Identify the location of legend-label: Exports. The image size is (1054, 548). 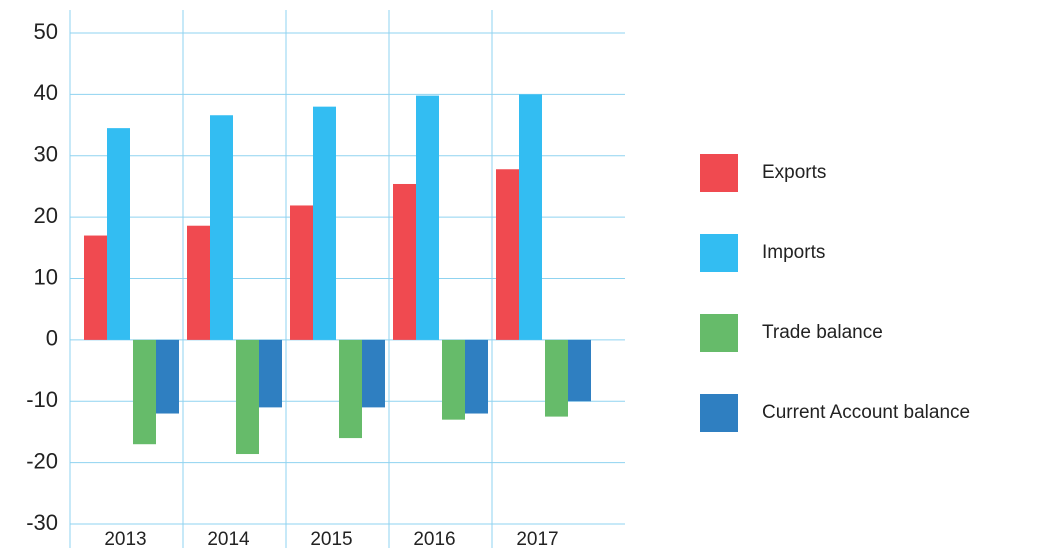
(794, 172).